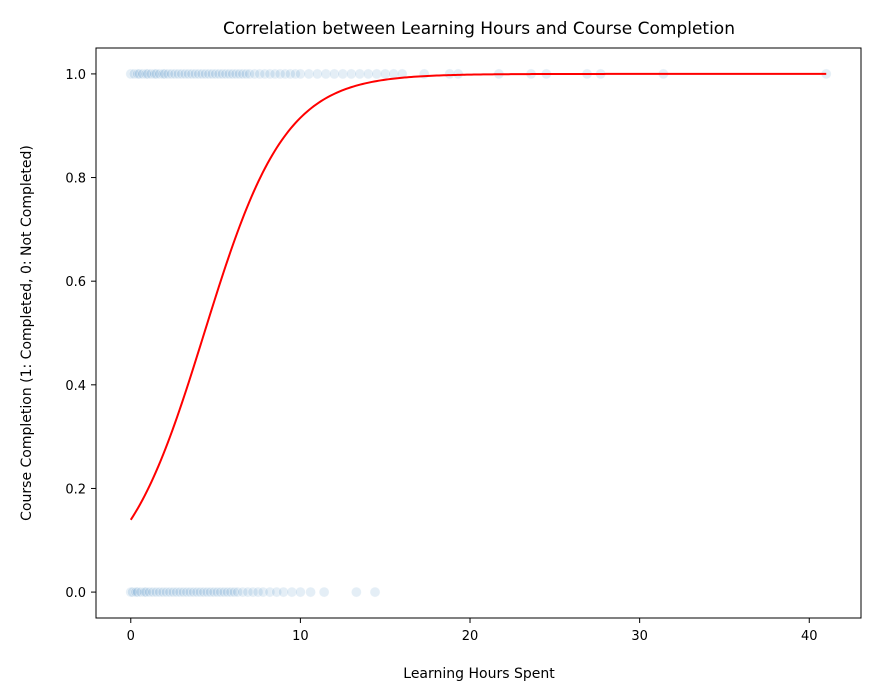 This screenshot has width=881, height=700. I want to click on y-tick-label: 0.0, so click(75, 593).